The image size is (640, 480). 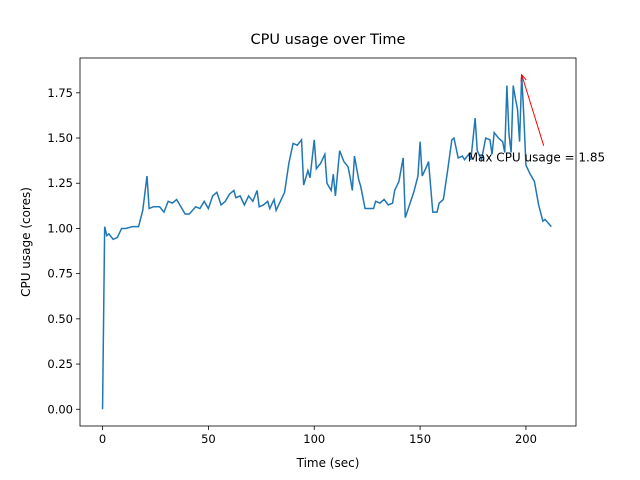 What do you see at coordinates (536, 158) in the screenshot?
I see `annotation: Max CPU usage = 1.85` at bounding box center [536, 158].